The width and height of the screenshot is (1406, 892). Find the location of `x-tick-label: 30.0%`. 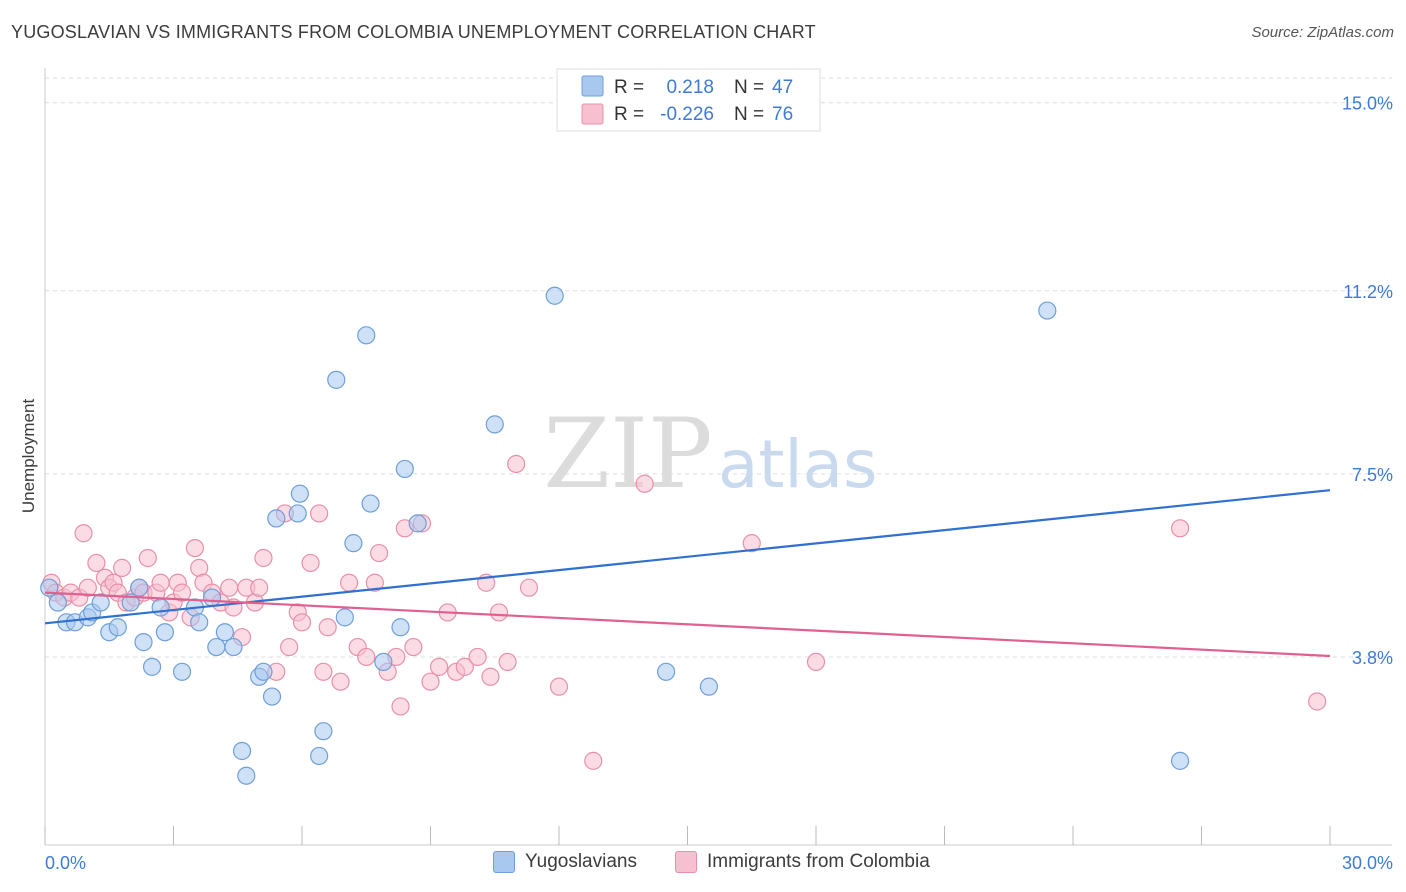

x-tick-label: 30.0% is located at coordinates (1367, 863).